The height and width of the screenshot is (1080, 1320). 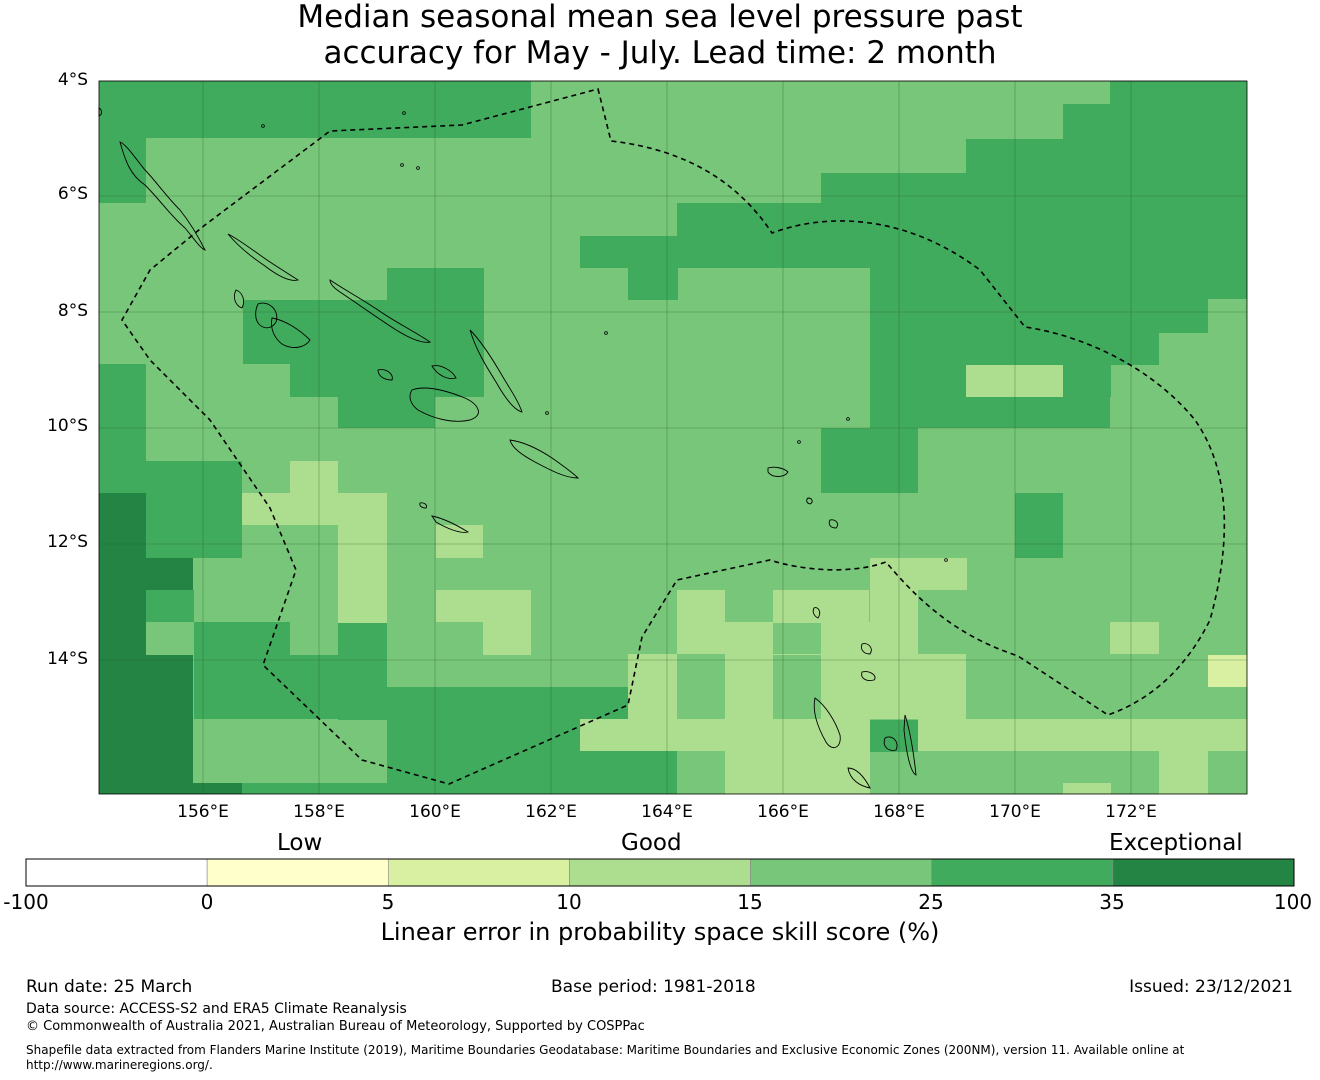 I want to click on island-guadalcanal, so click(x=444, y=404).